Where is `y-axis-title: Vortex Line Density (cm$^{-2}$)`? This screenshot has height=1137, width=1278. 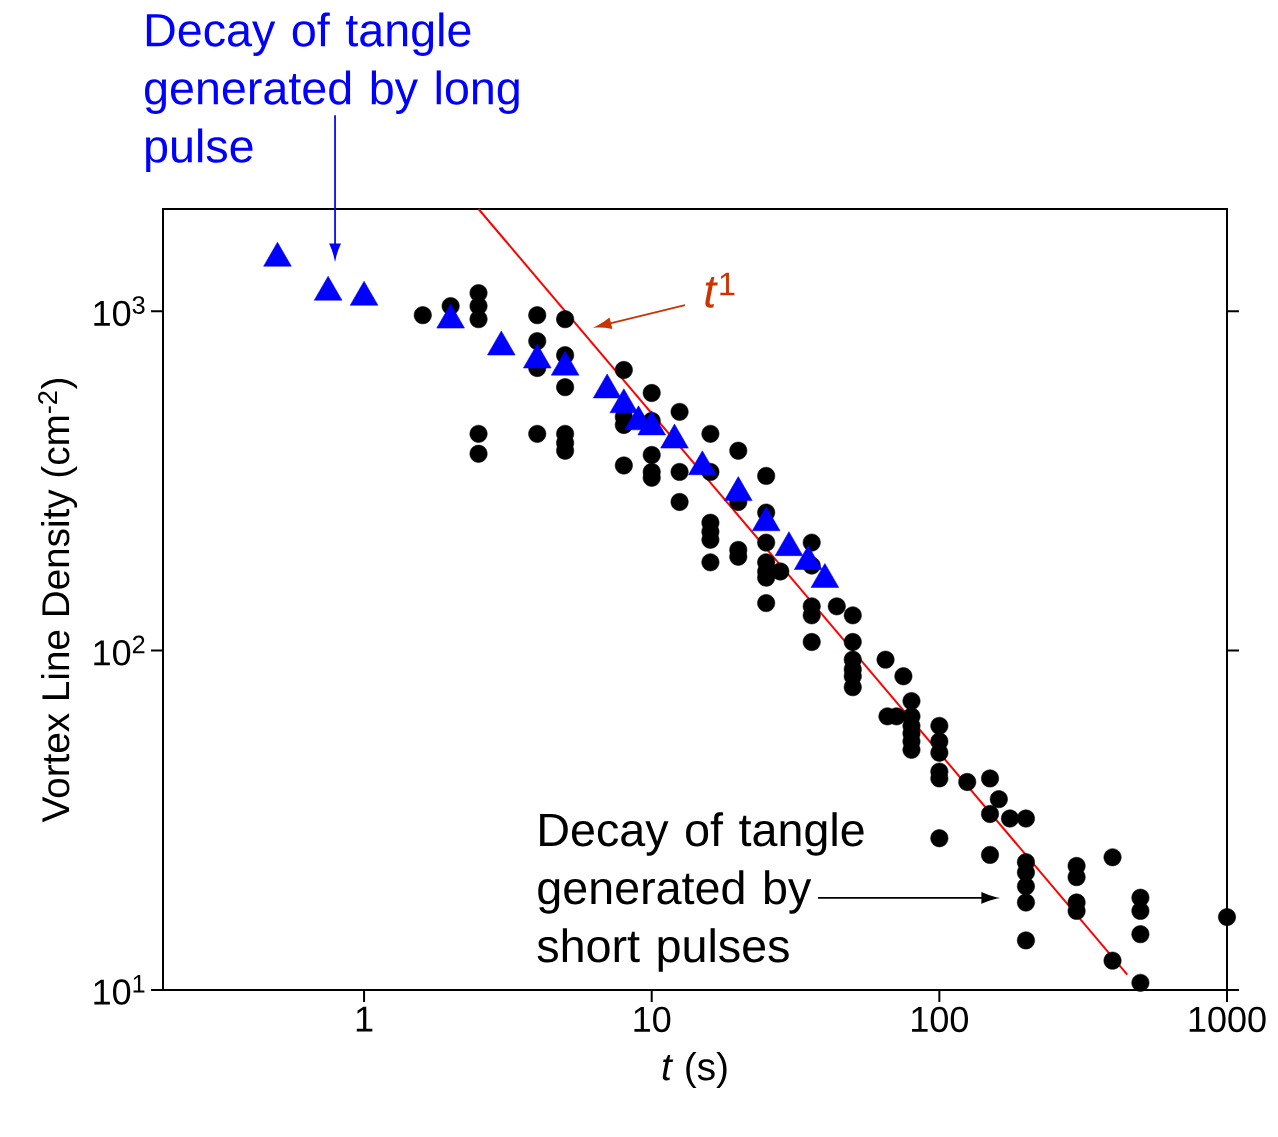
y-axis-title: Vortex Line Density (cm$^{-2}$) is located at coordinates (58, 600).